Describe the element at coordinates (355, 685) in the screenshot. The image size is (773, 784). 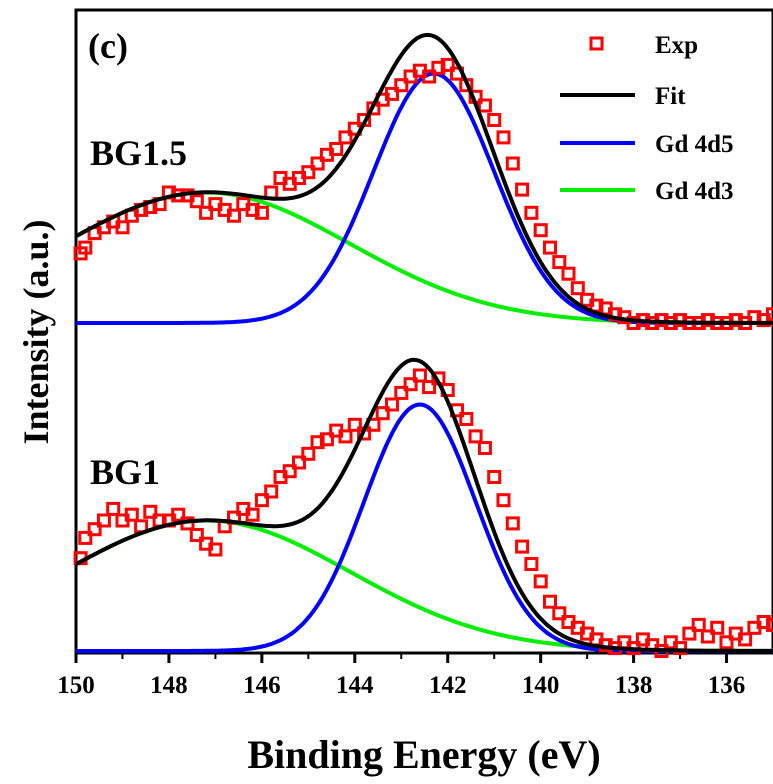
I see `x-tick-label: 144` at that location.